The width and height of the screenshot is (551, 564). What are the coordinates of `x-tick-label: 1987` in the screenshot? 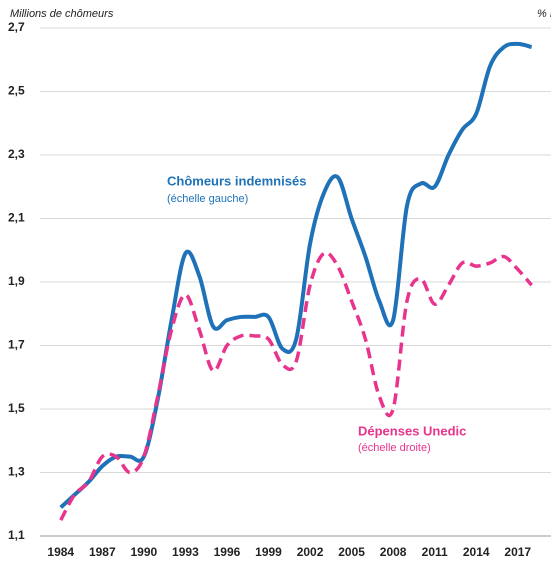 It's located at (102, 552).